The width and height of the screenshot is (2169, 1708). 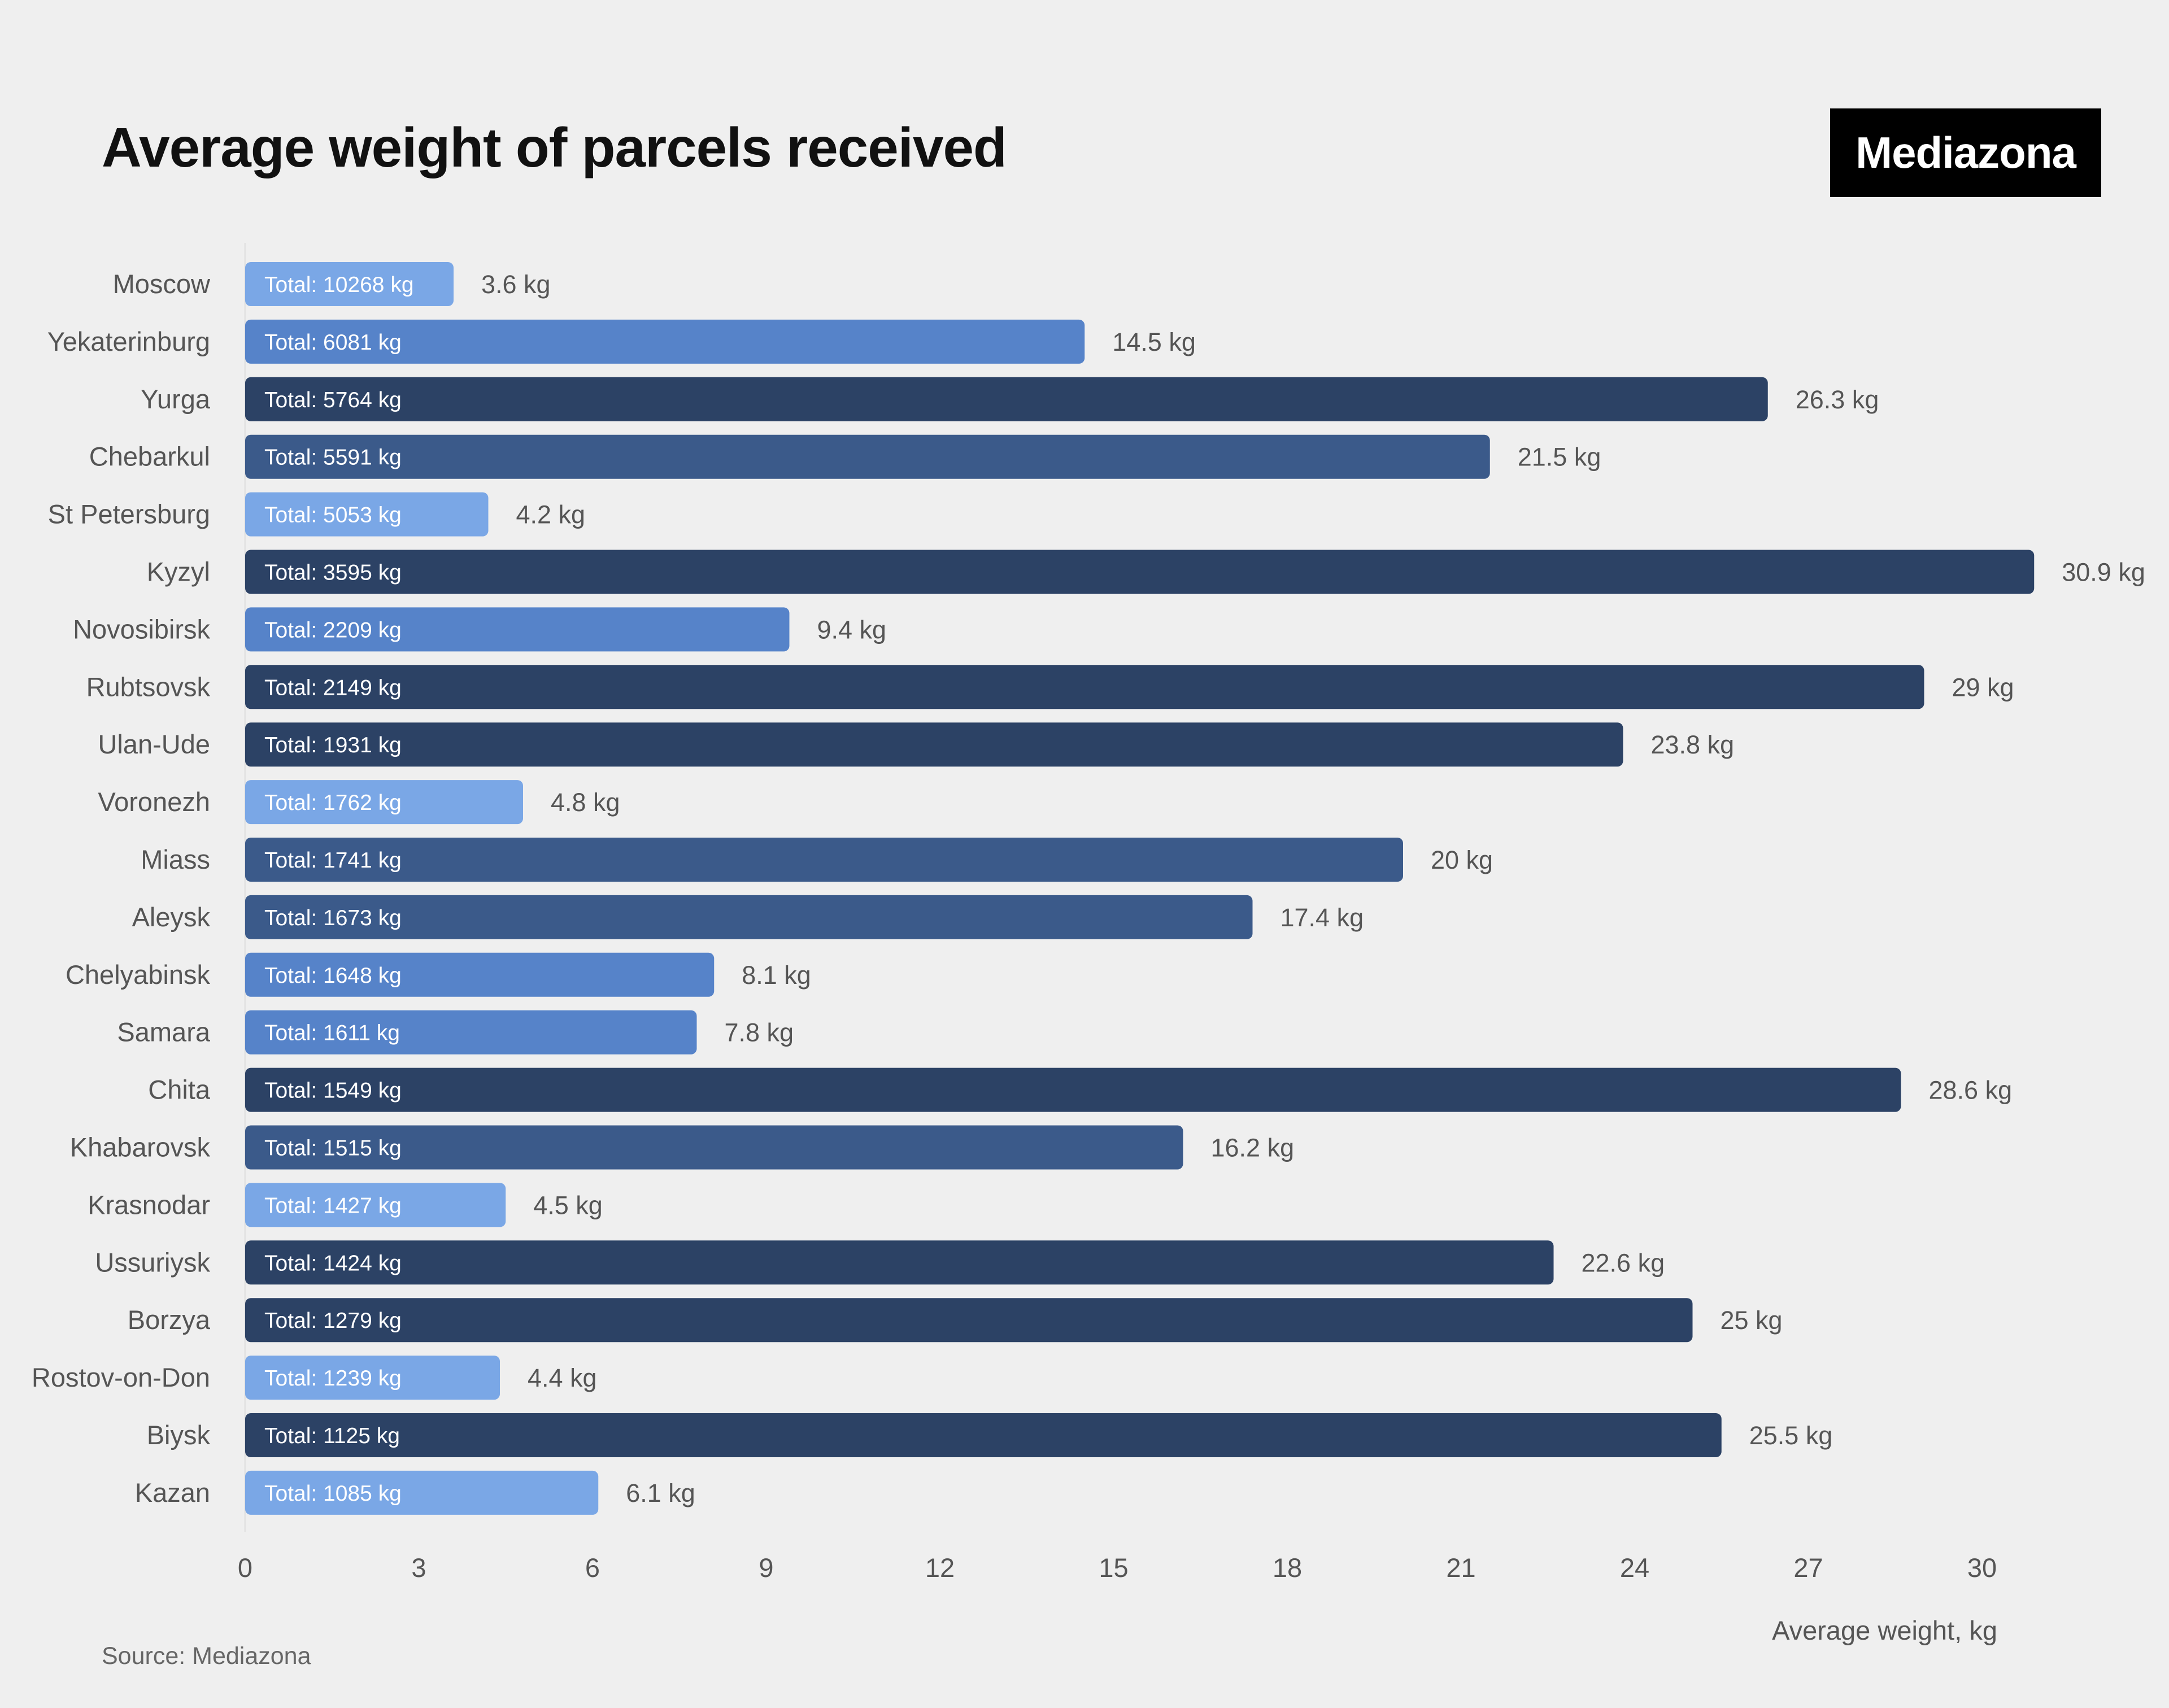 What do you see at coordinates (1623, 1262) in the screenshot?
I see `bar-value-label: 22.6 kg` at bounding box center [1623, 1262].